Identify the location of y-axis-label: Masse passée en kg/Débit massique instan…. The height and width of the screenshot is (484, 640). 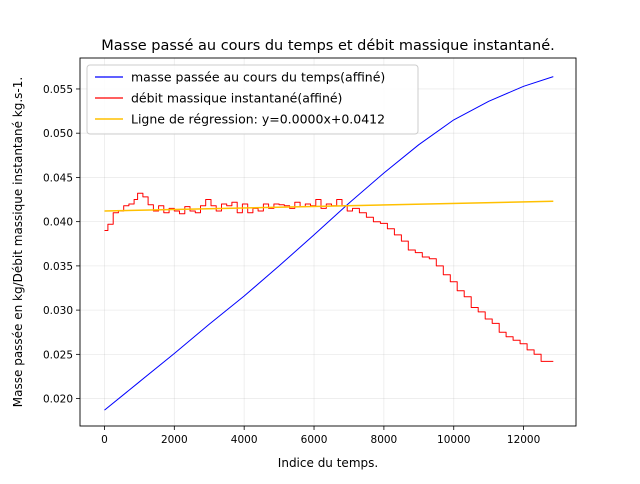
(18, 242).